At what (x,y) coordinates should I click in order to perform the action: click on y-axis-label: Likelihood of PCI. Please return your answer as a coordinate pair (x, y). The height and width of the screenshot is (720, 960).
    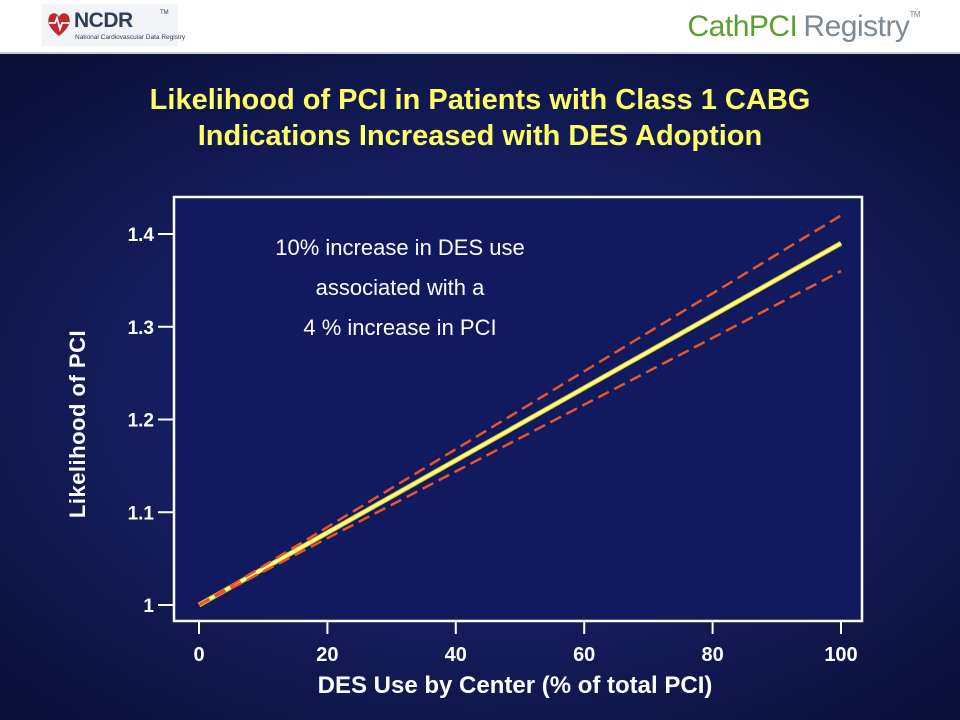
    Looking at the image, I should click on (77, 424).